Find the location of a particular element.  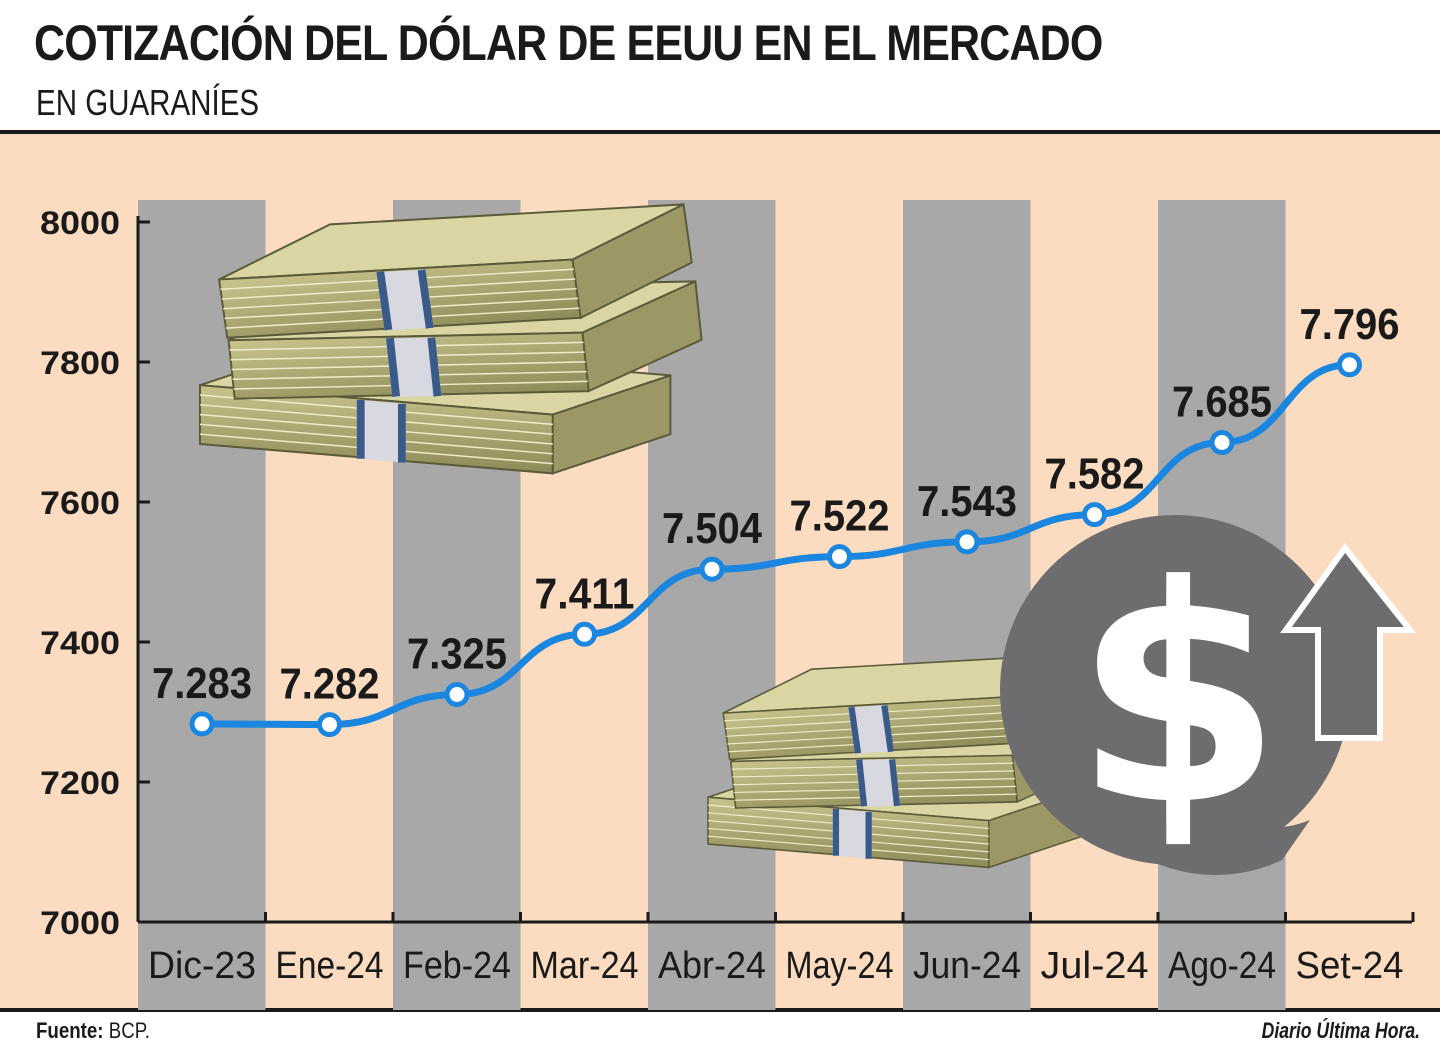

data-label: 7.522 is located at coordinates (840, 516).